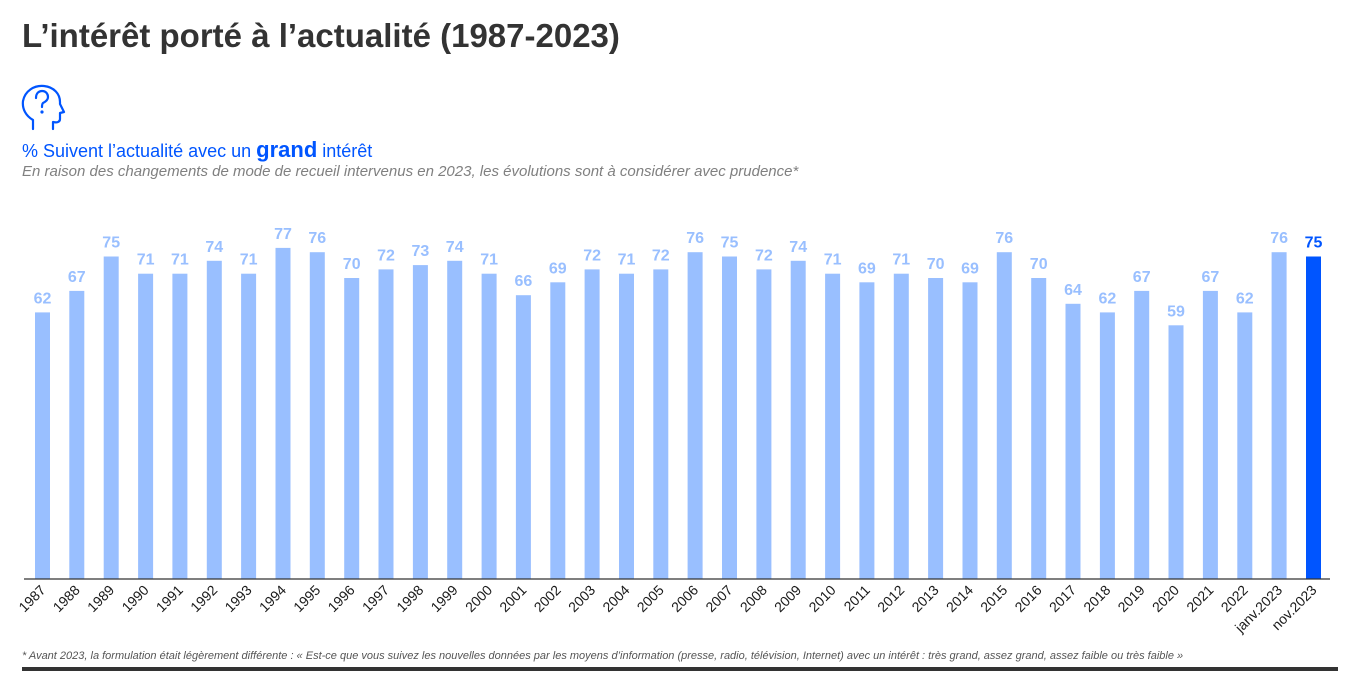  Describe the element at coordinates (272, 598) in the screenshot. I see `x-tick-label-1994: 1994` at that location.